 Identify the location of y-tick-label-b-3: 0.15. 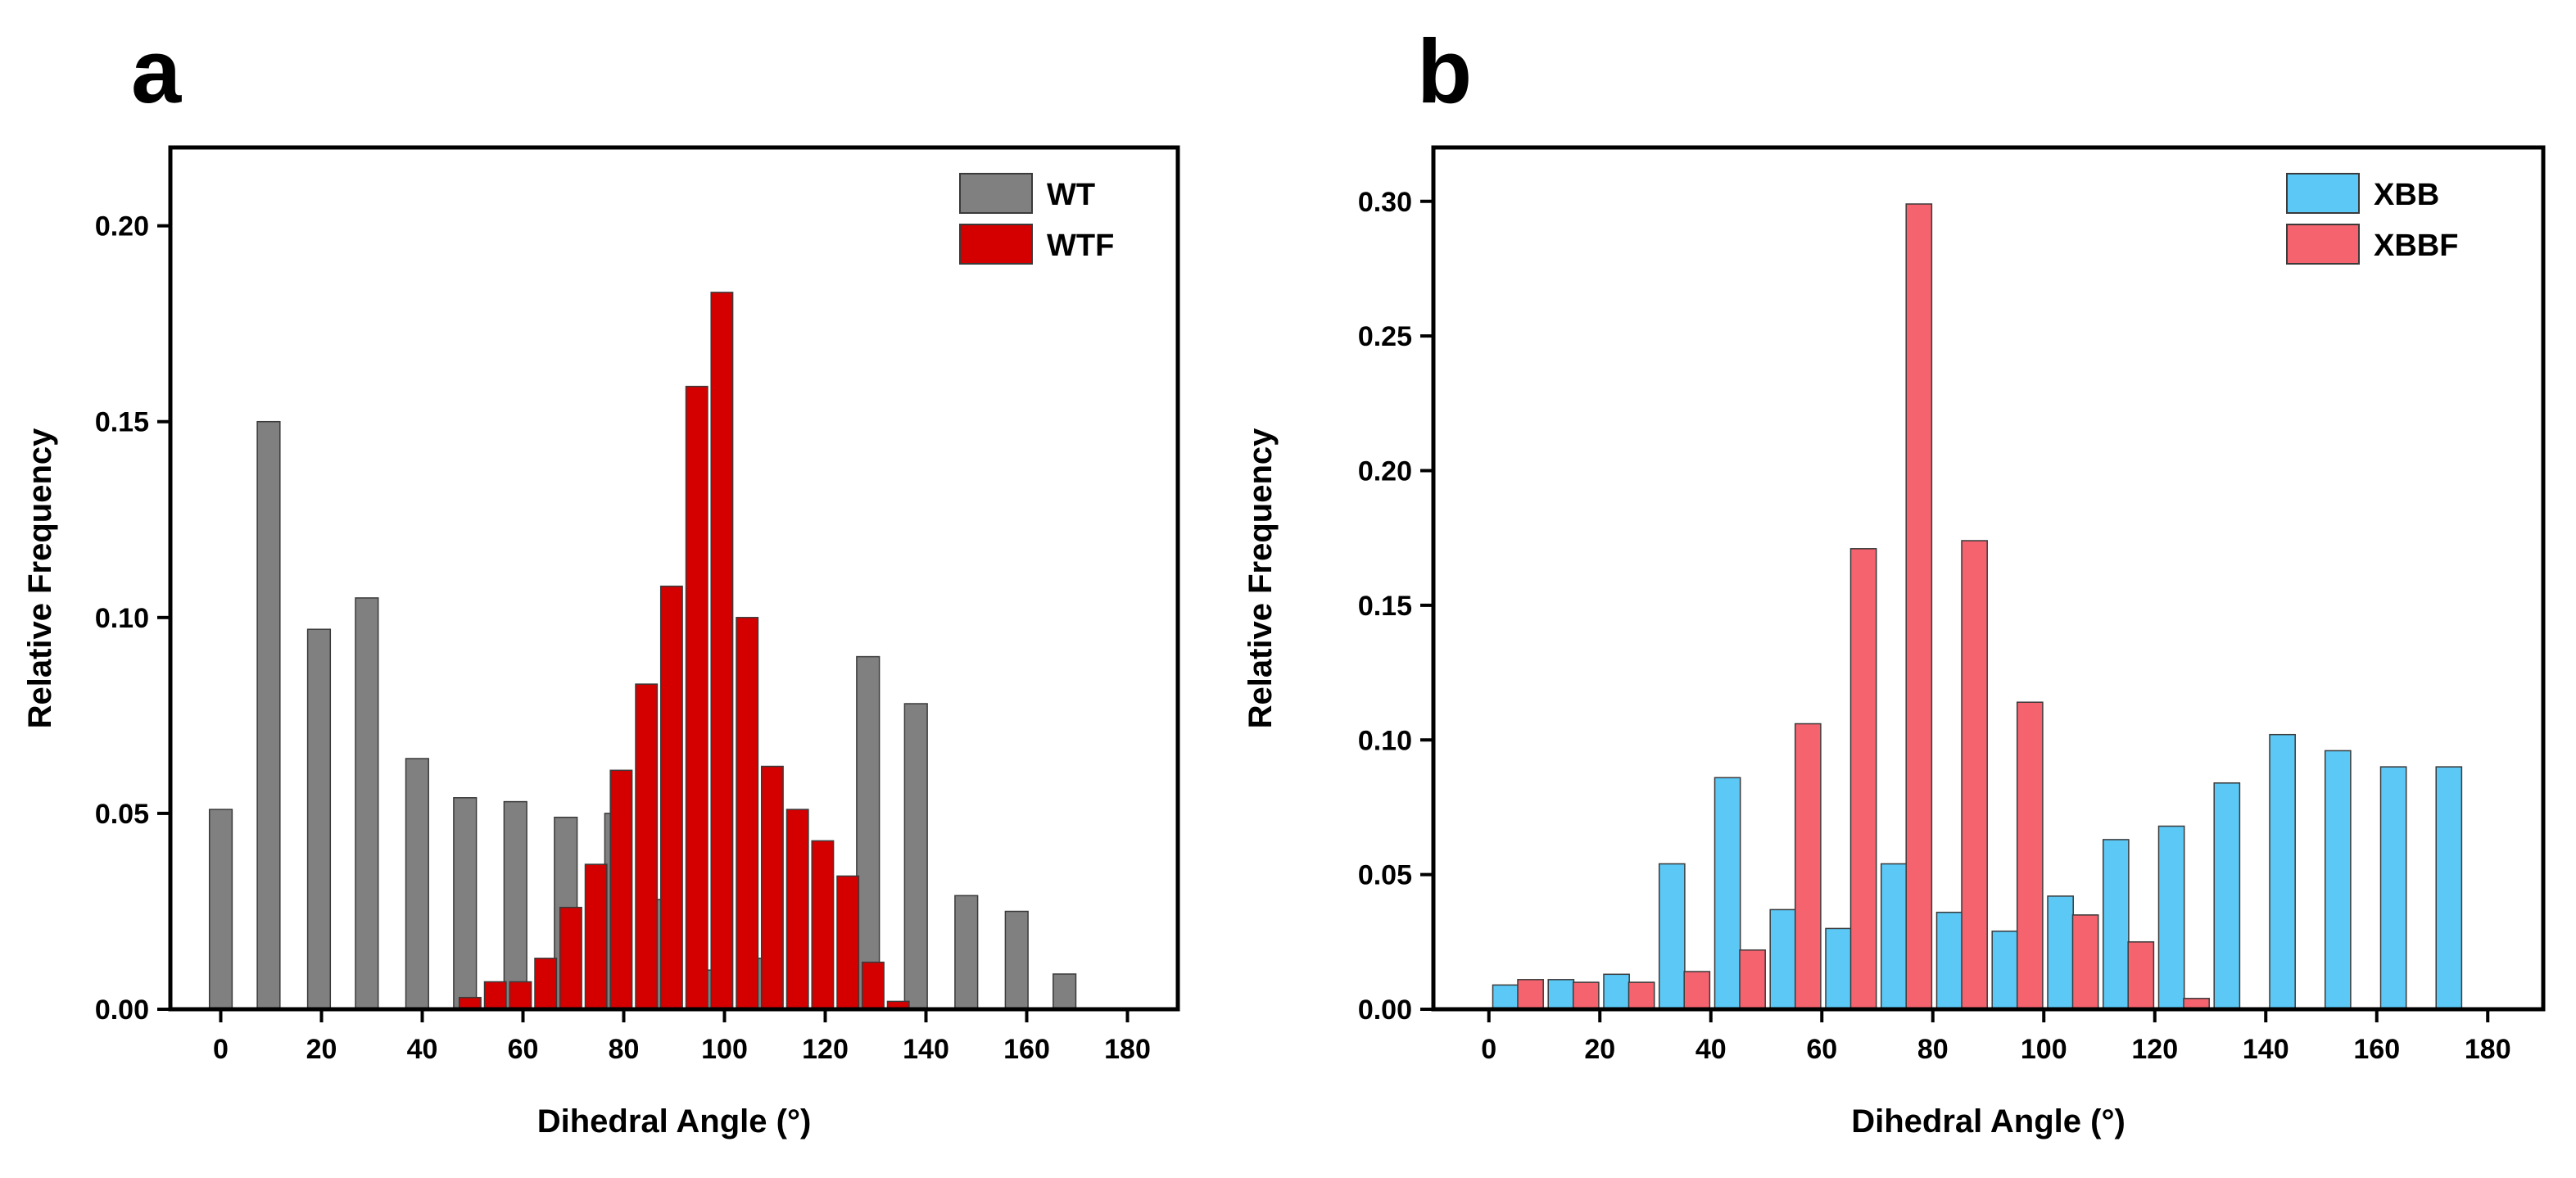
(1385, 607).